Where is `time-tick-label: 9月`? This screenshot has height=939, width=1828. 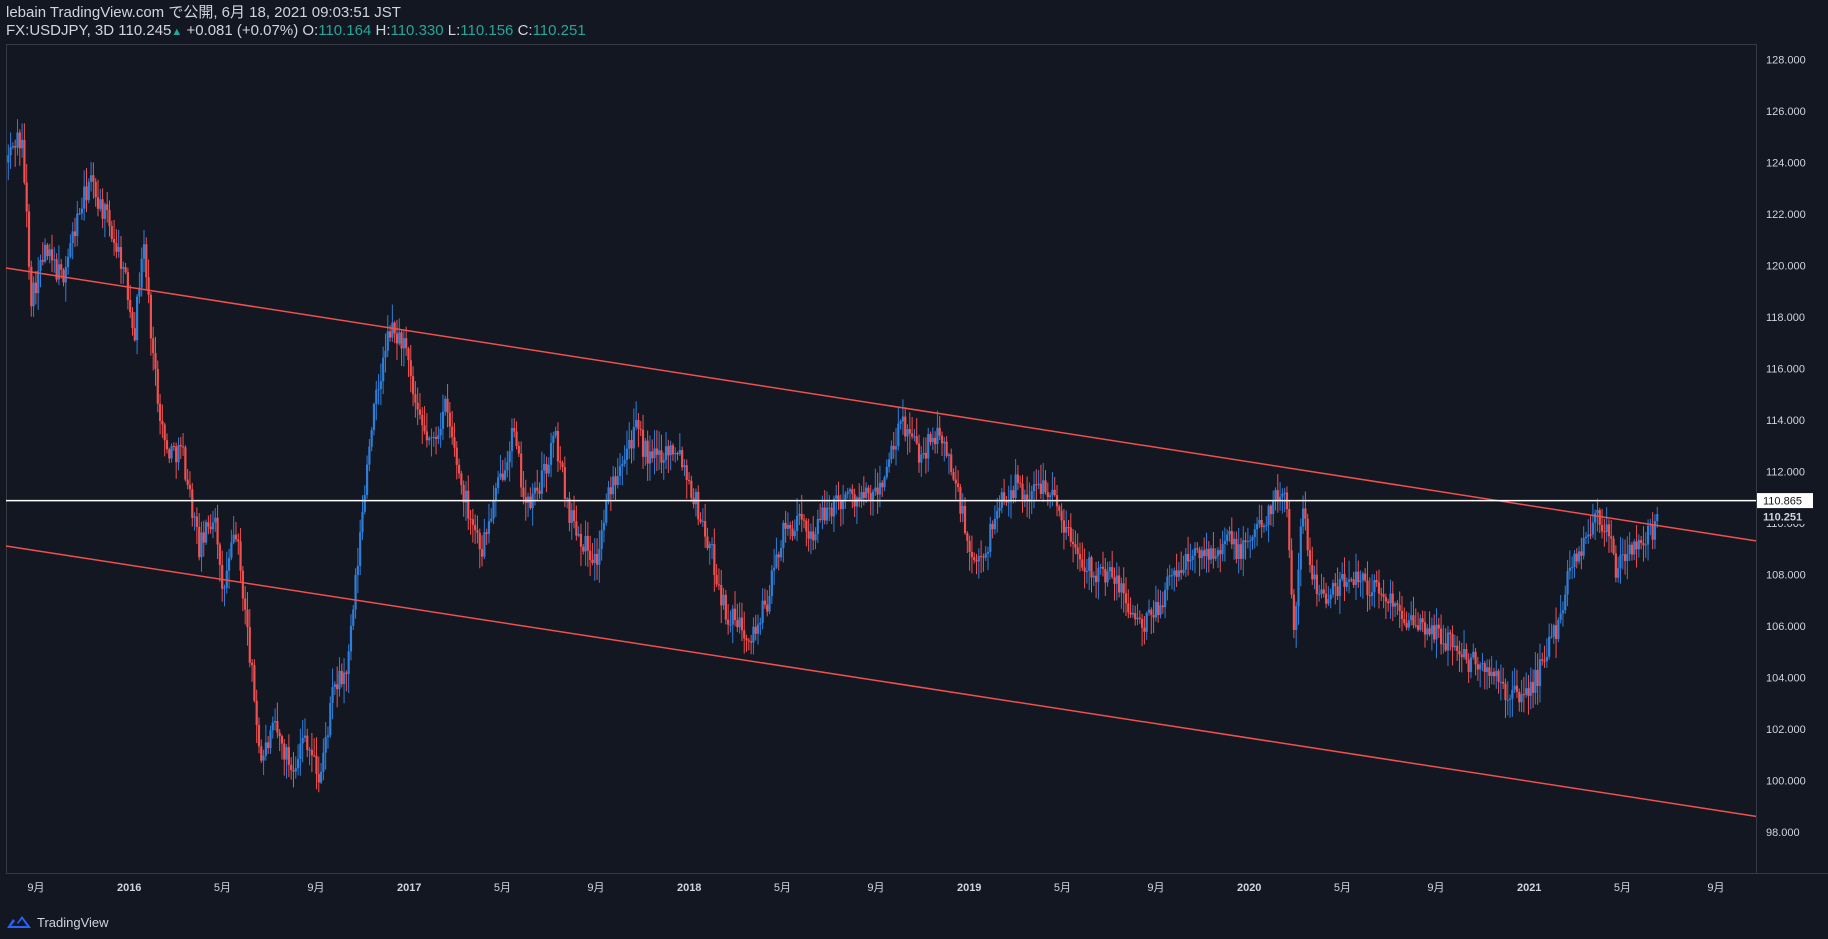 time-tick-label: 9月 is located at coordinates (875, 888).